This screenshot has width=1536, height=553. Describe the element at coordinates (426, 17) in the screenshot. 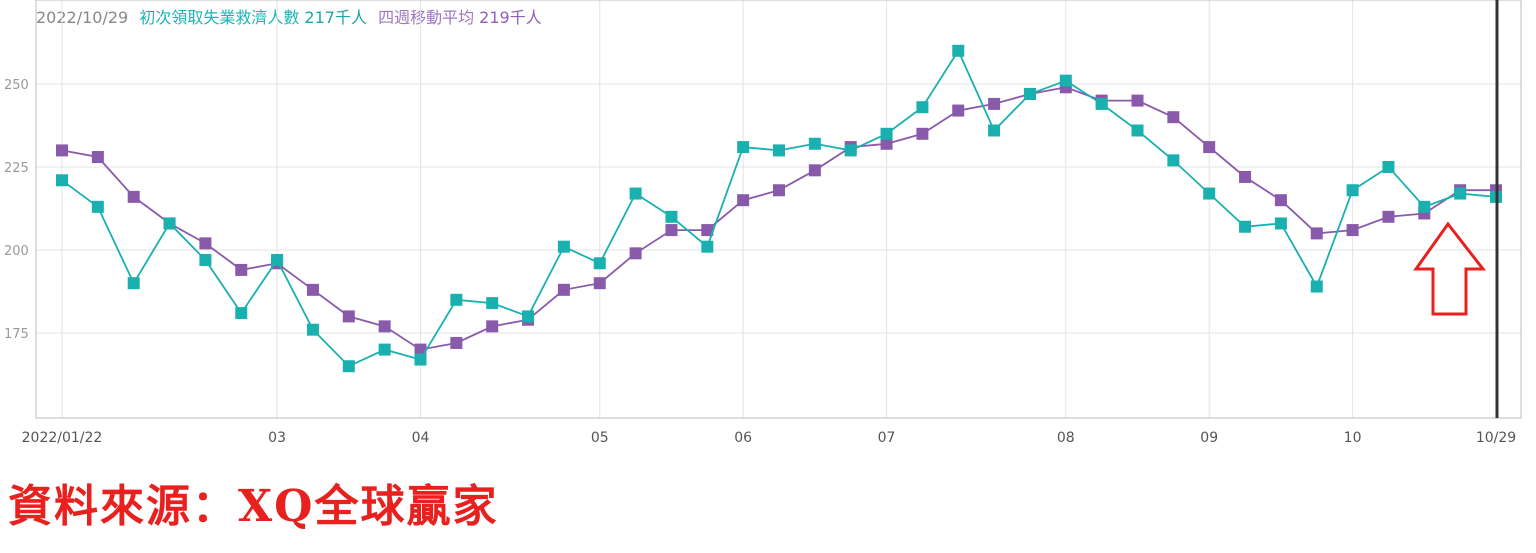

I see `legend-series2-label: 四週移動平均` at that location.